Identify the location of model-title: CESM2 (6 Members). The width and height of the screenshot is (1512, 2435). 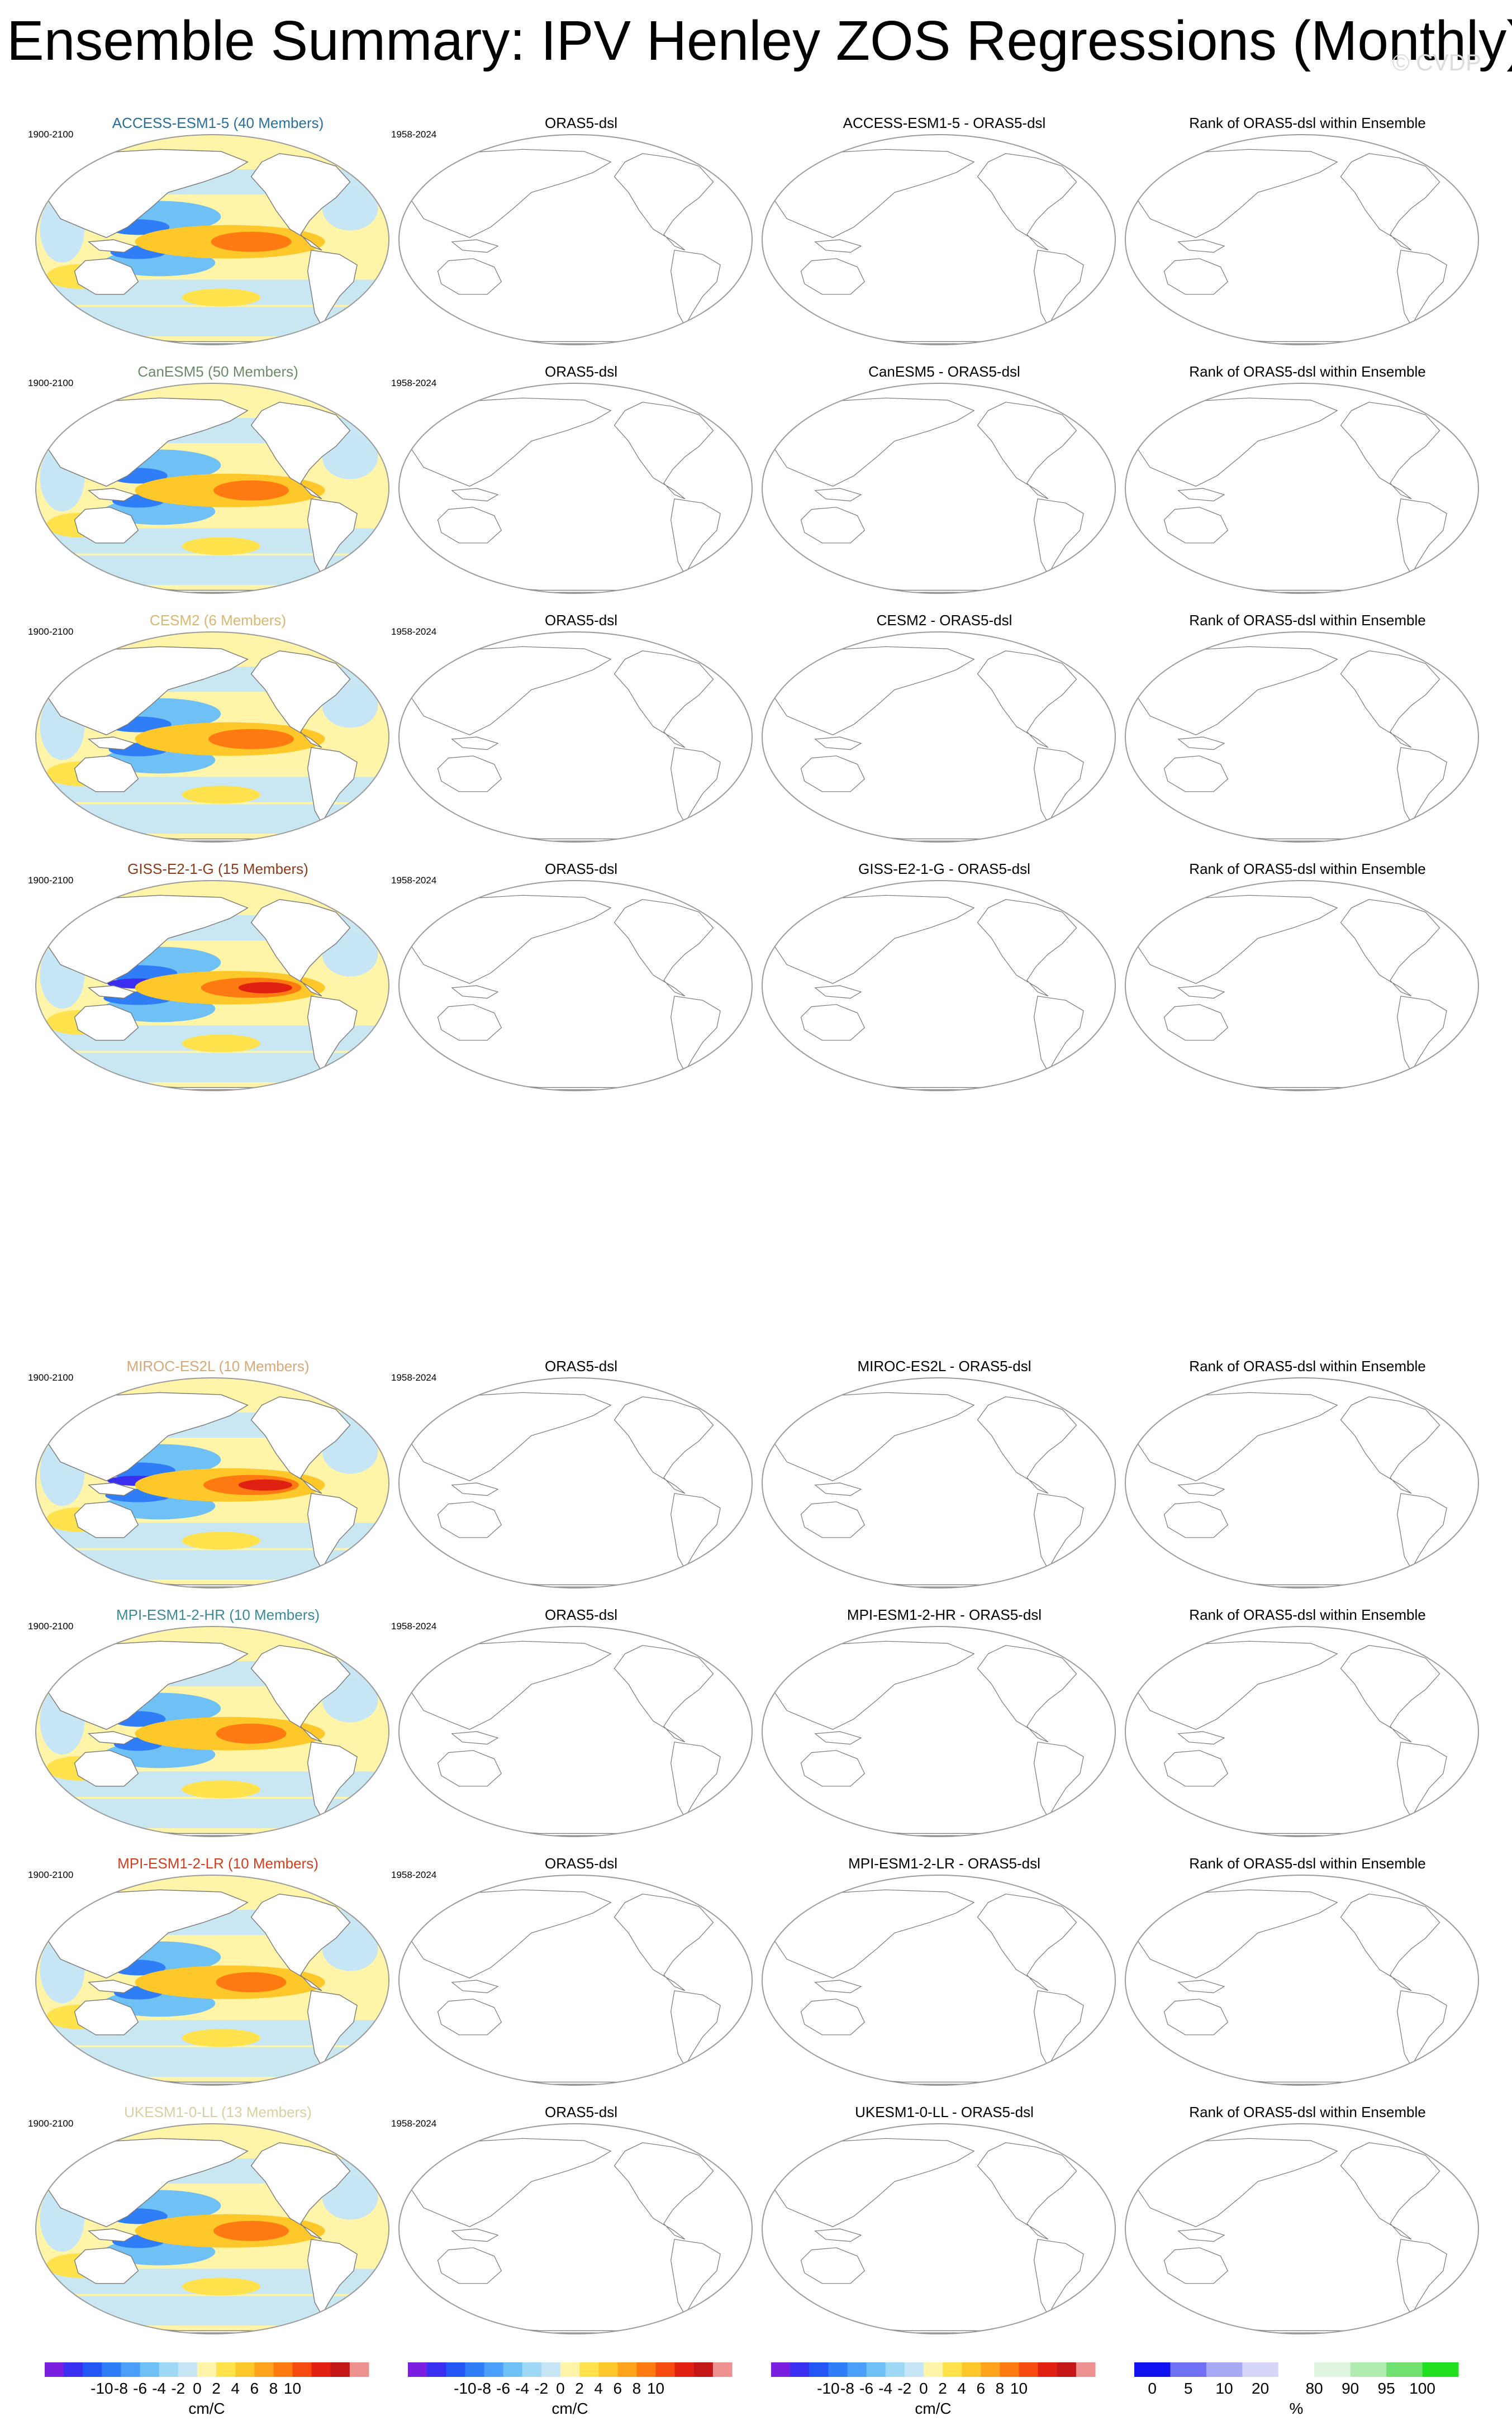
(218, 620).